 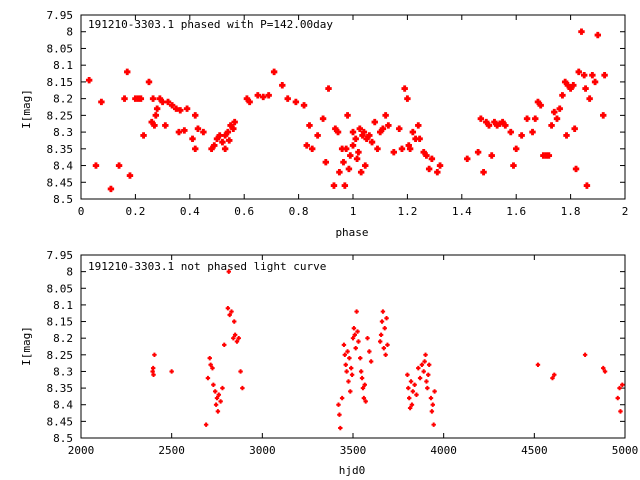 I want to click on x-tick-label: 3000, so click(x=262, y=450).